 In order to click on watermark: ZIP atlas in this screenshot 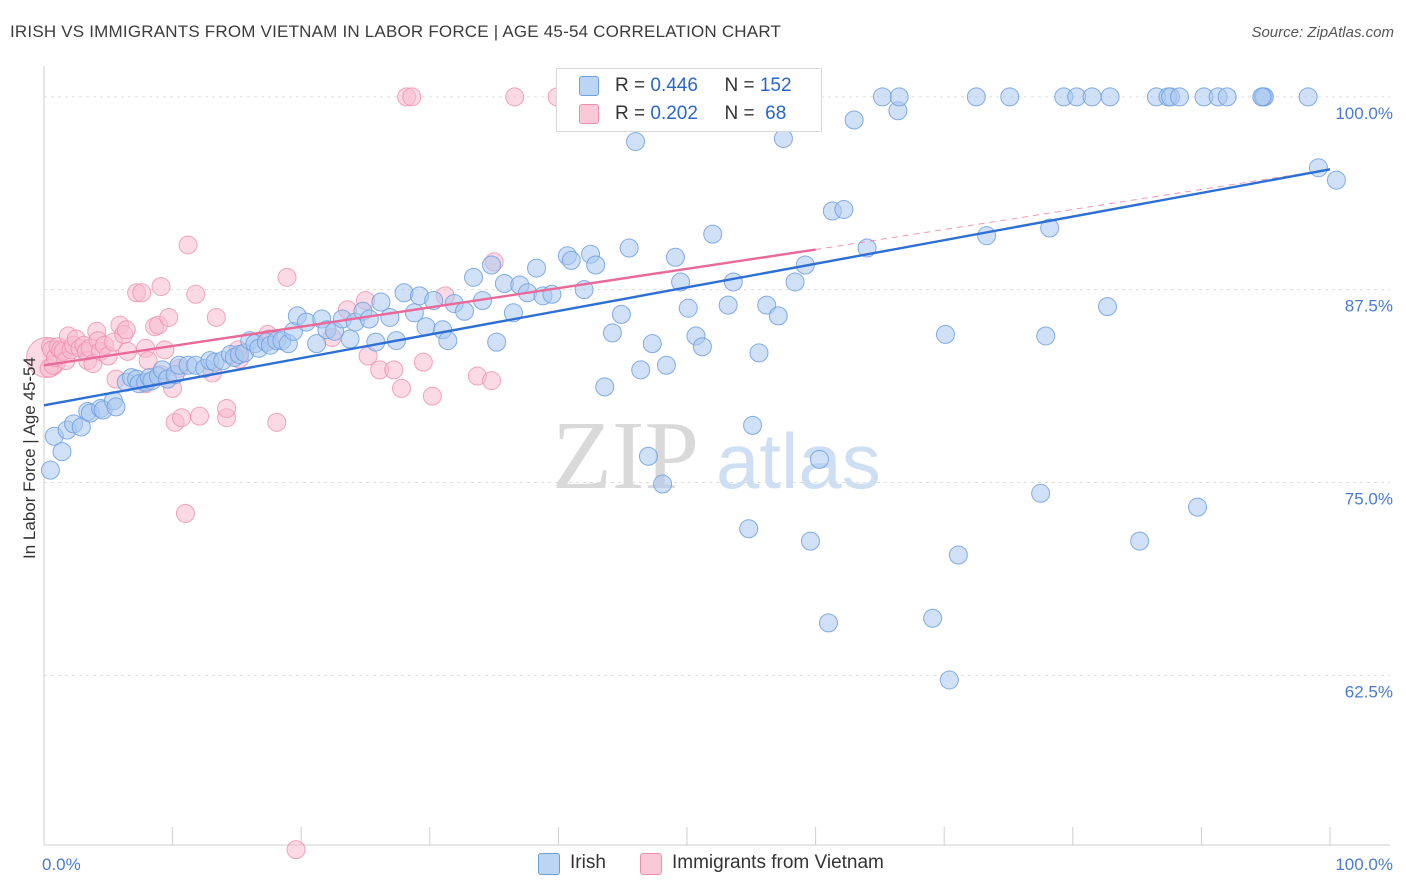, I will do `click(716, 456)`.